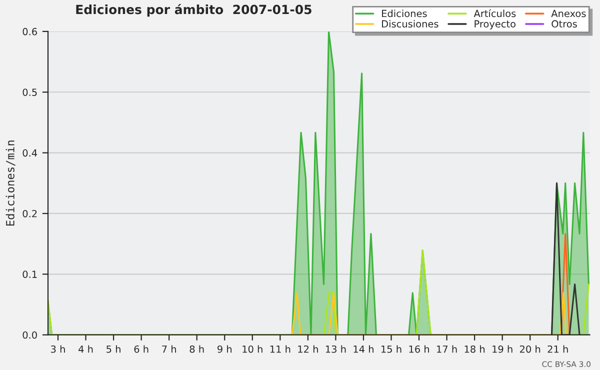 The height and width of the screenshot is (370, 600). I want to click on x-tick-label: 19 h, so click(502, 349).